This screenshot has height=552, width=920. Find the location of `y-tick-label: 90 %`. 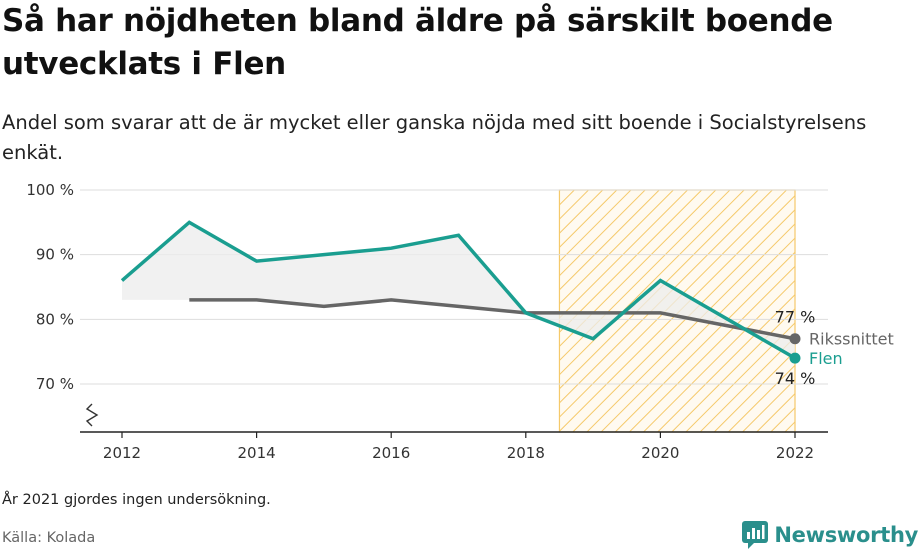

y-tick-label: 90 % is located at coordinates (55, 255).